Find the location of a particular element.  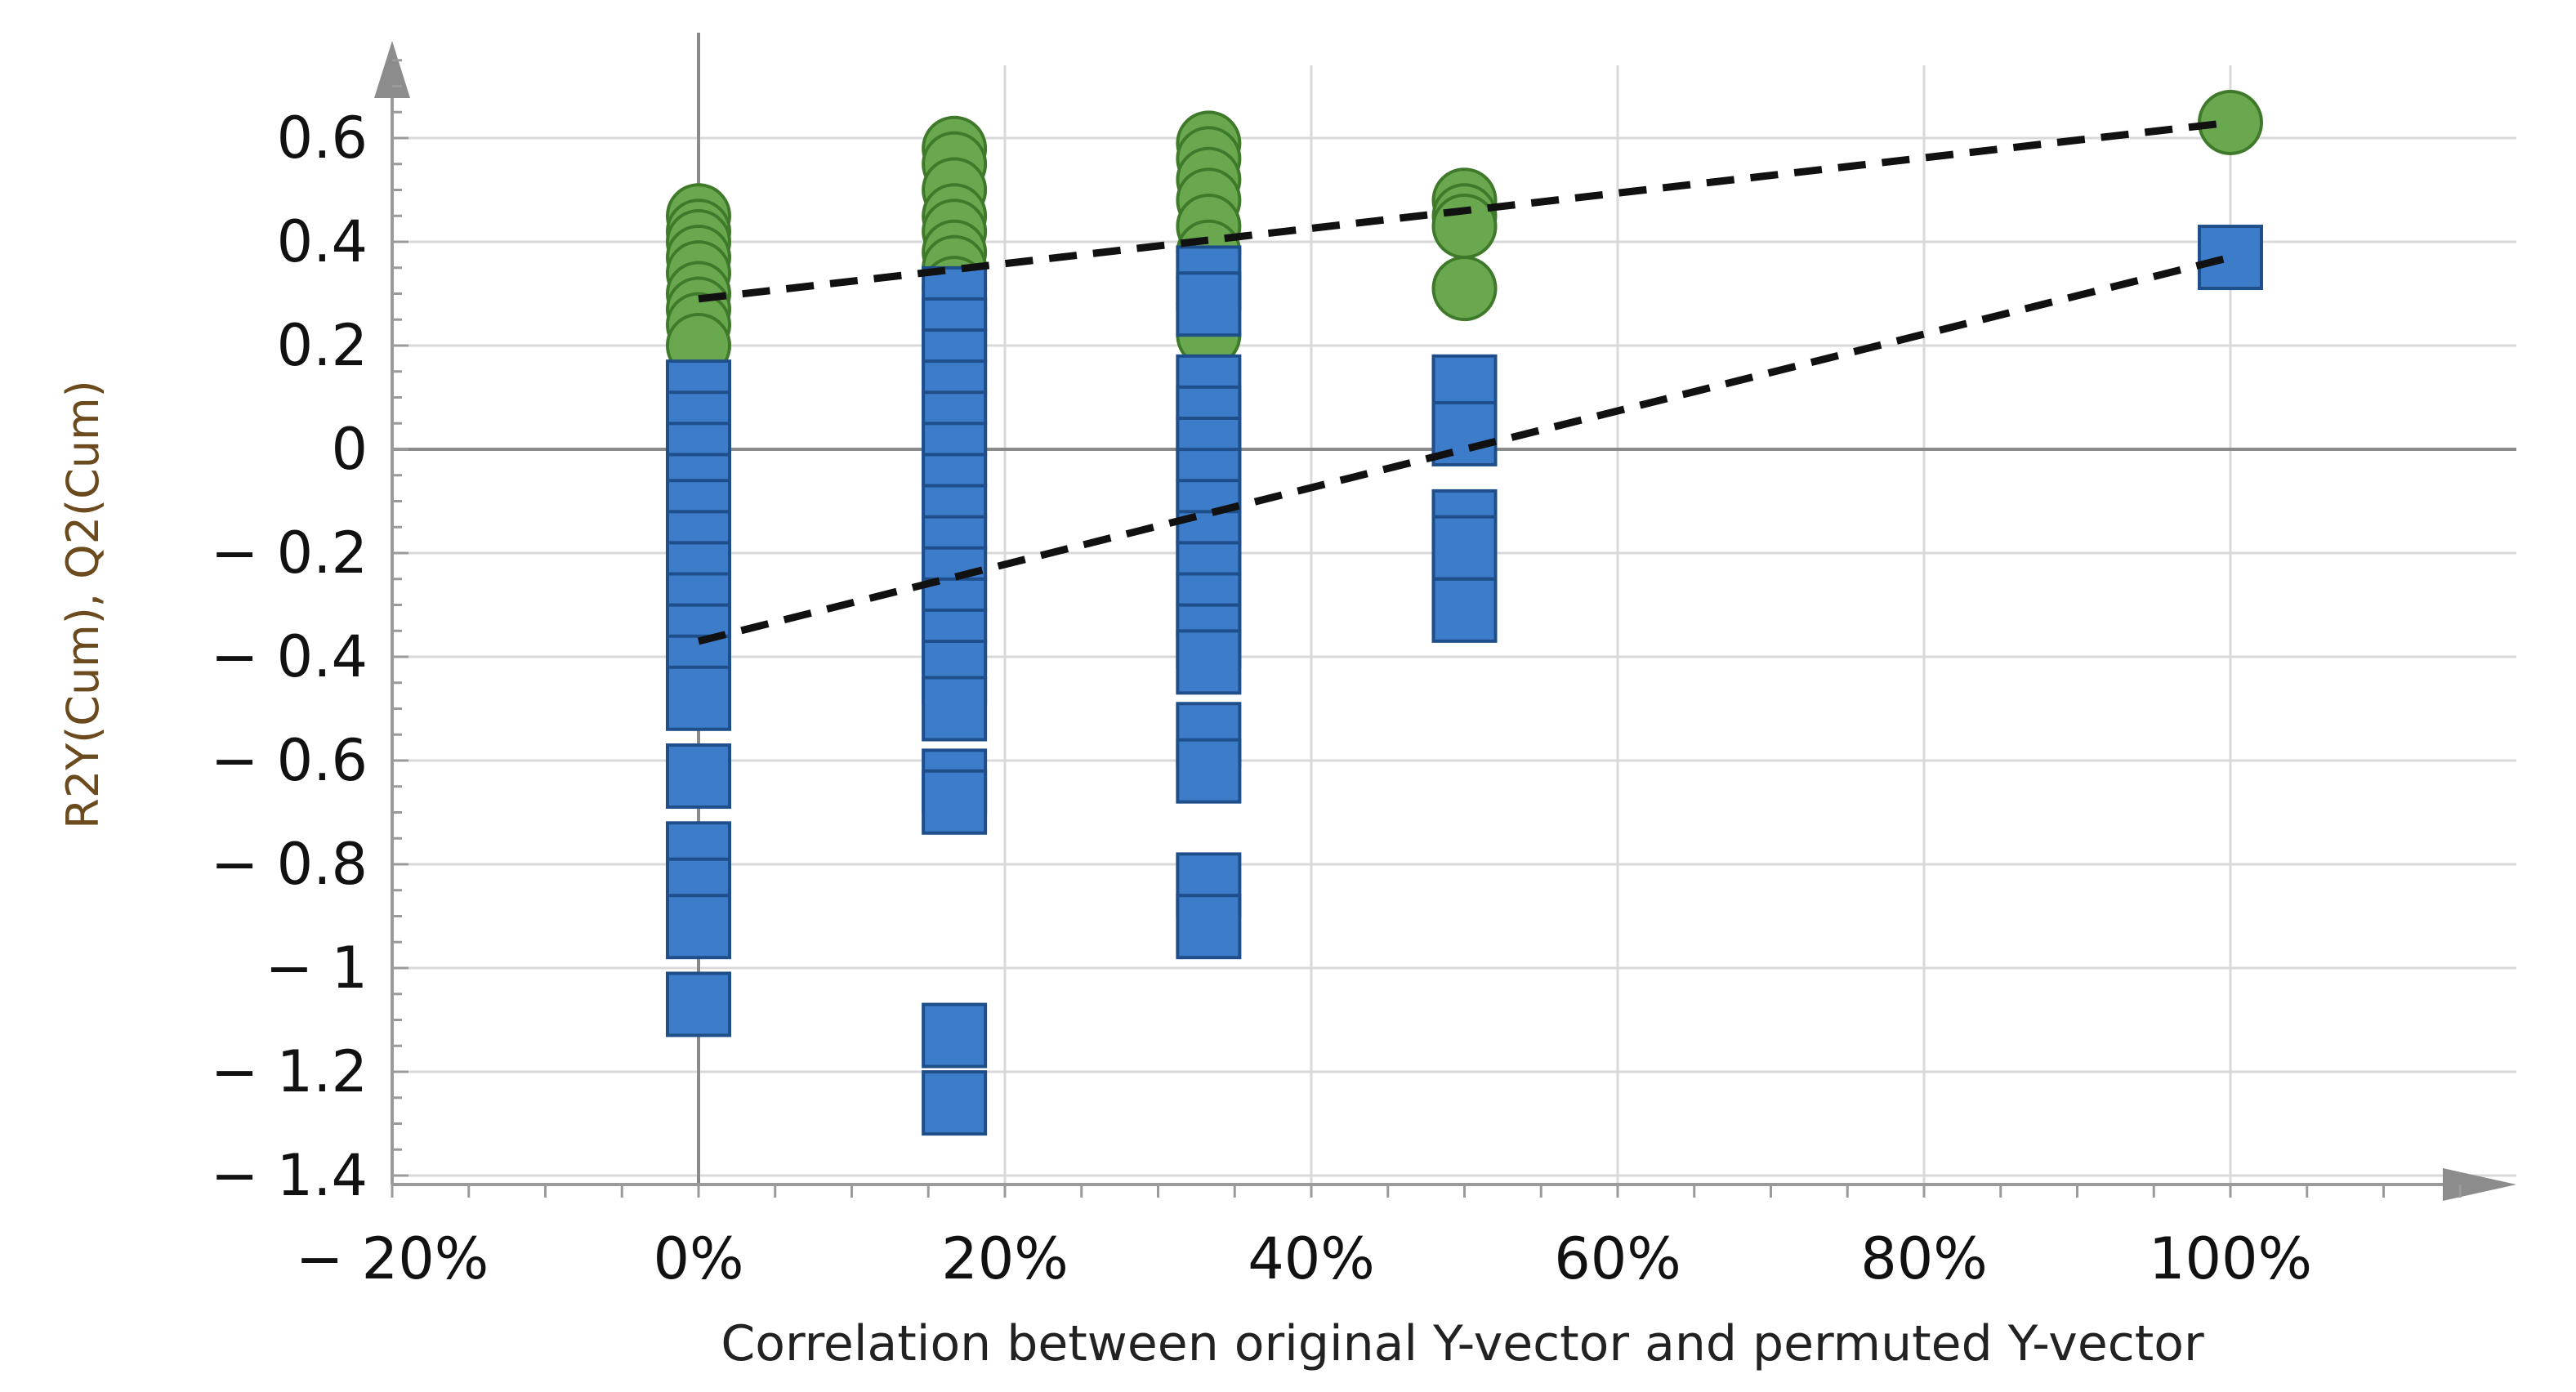

x-tick-label: 40% is located at coordinates (1312, 1258).